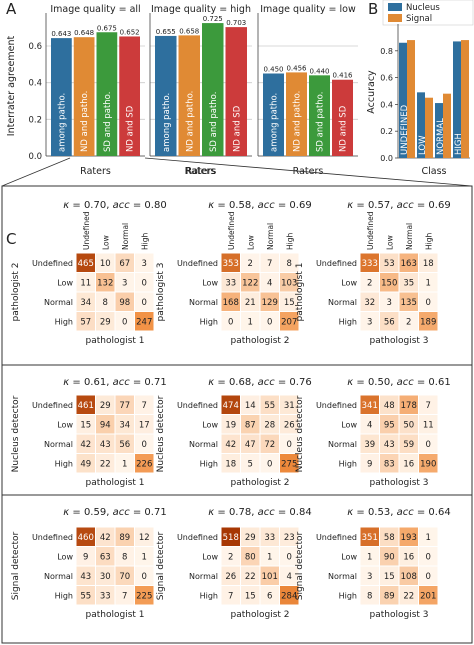  I want to click on matrix-cell-value: 108, so click(409, 577).